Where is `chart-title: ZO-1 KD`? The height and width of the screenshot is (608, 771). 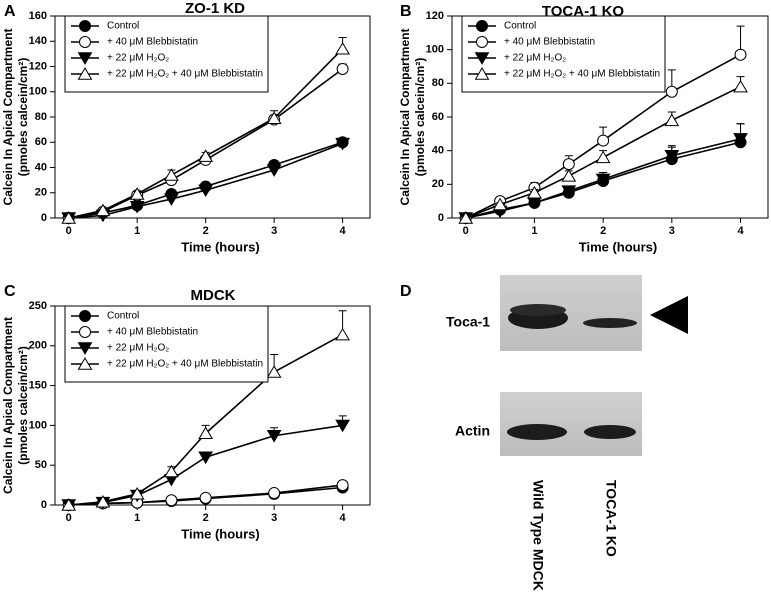 chart-title: ZO-1 KD is located at coordinates (215, 8).